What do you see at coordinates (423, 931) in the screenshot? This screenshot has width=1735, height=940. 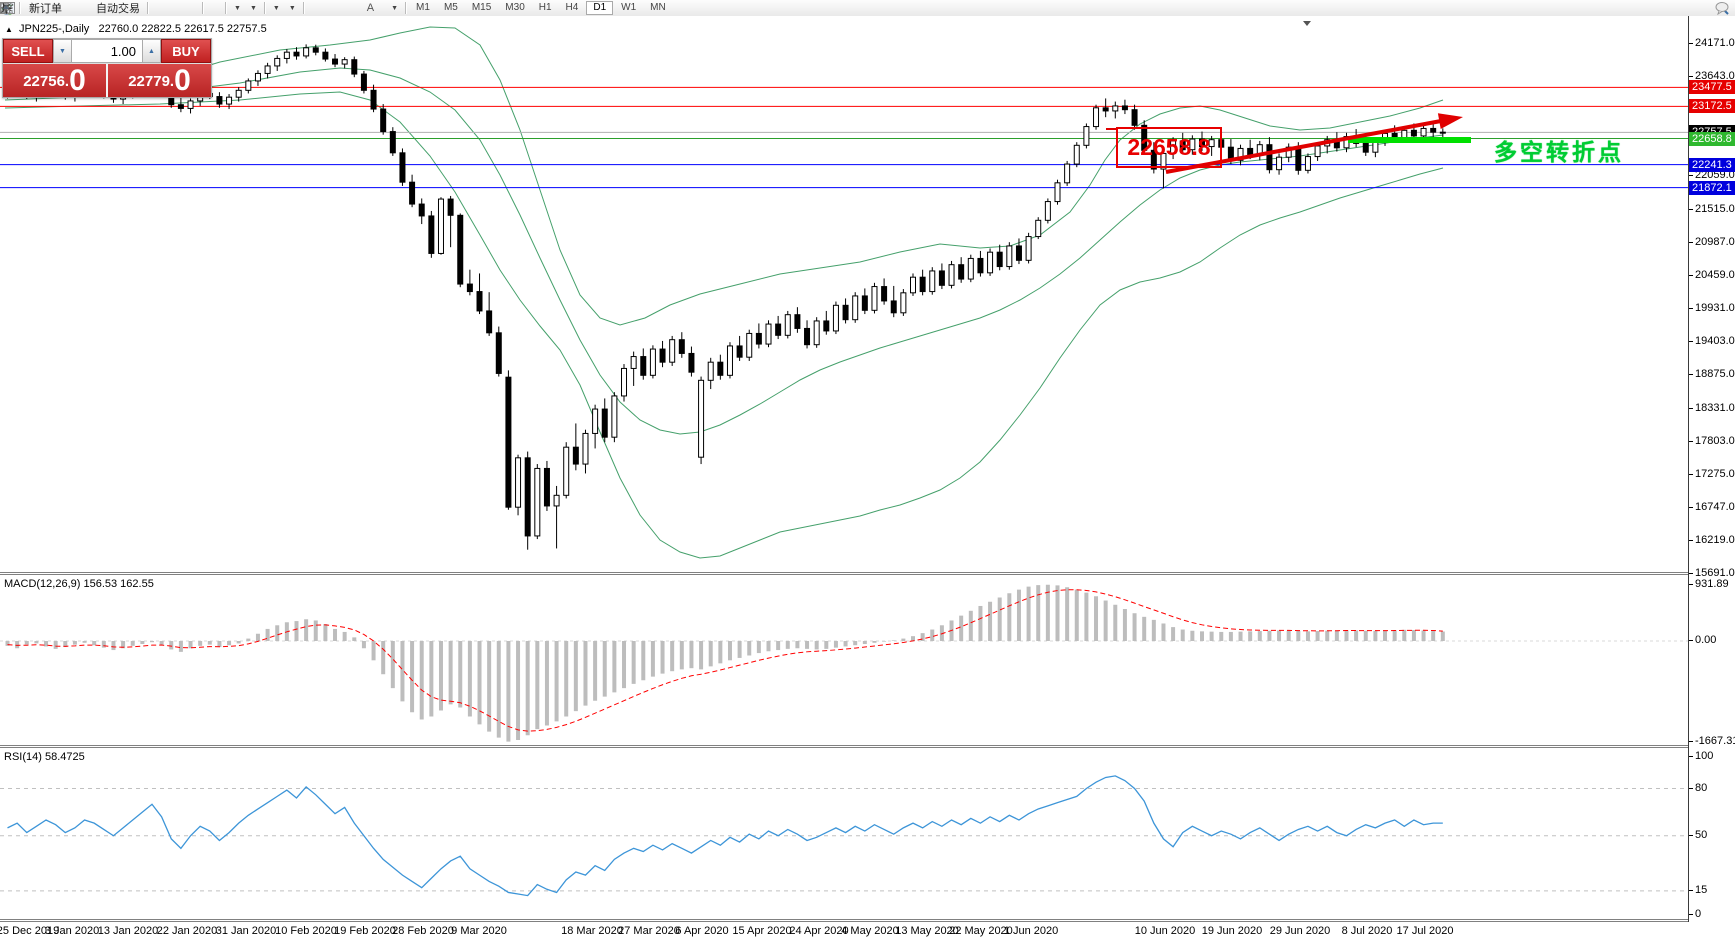 I see `date-label: 28 Feb 2020` at bounding box center [423, 931].